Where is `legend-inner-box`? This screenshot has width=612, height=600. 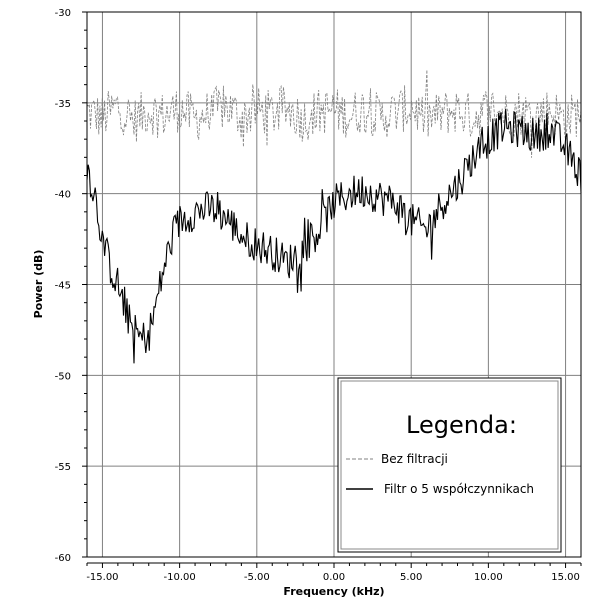
legend-inner-box is located at coordinates (449, 465).